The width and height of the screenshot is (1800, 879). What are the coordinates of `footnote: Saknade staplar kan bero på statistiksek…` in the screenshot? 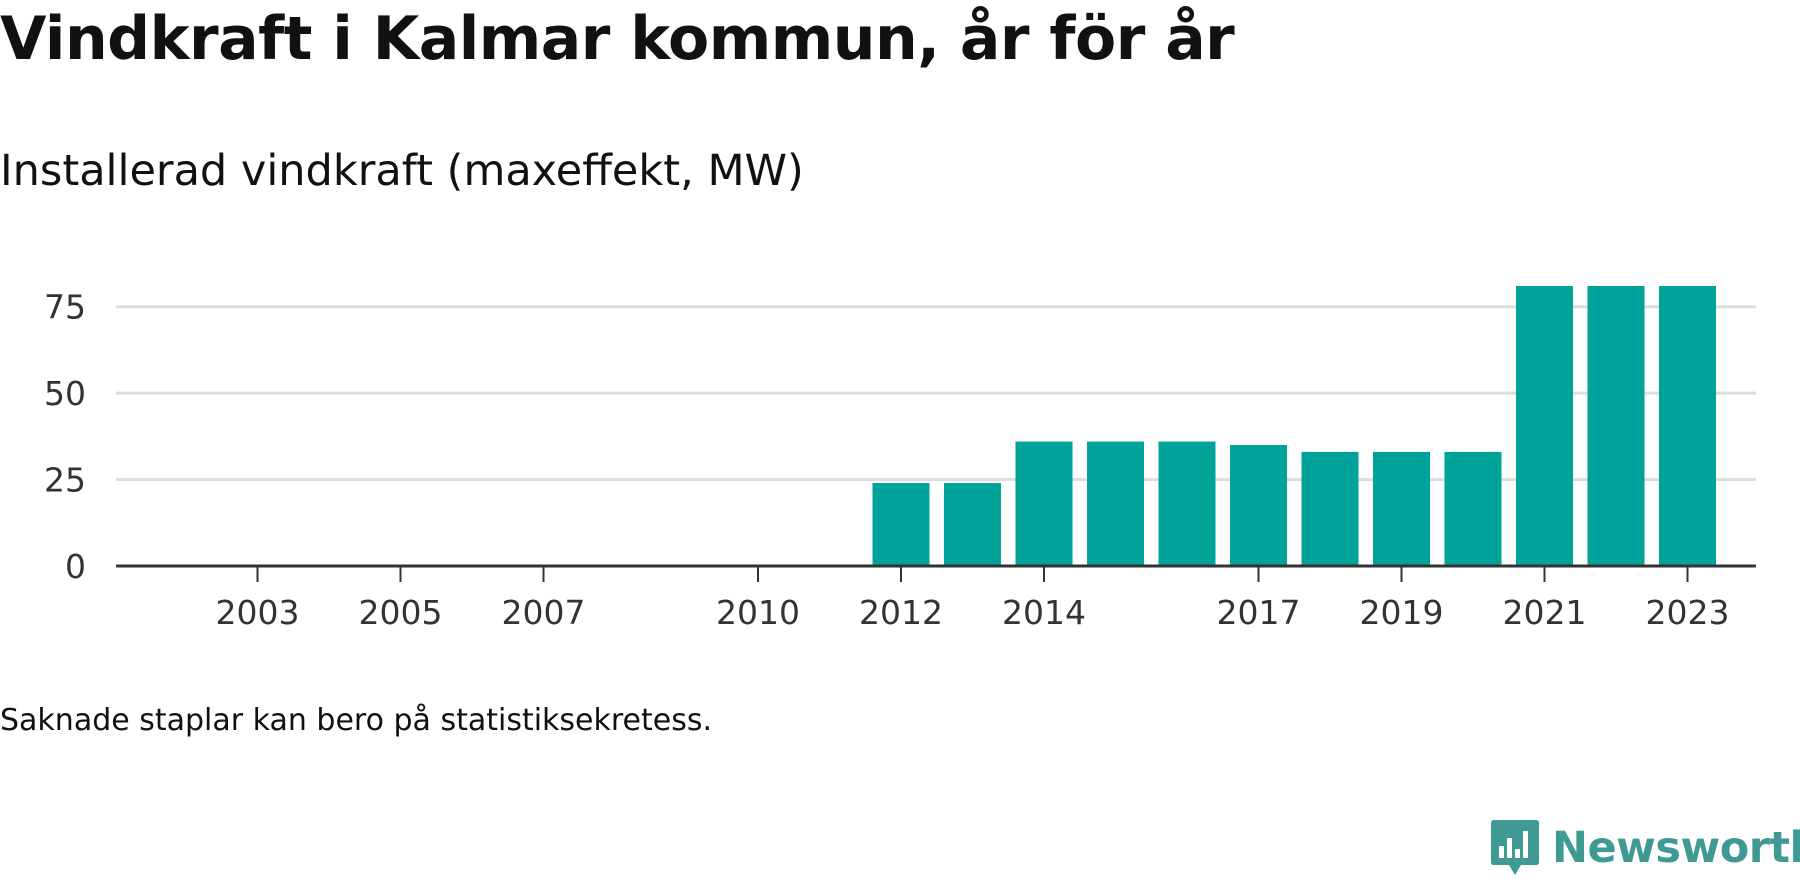 It's located at (356, 720).